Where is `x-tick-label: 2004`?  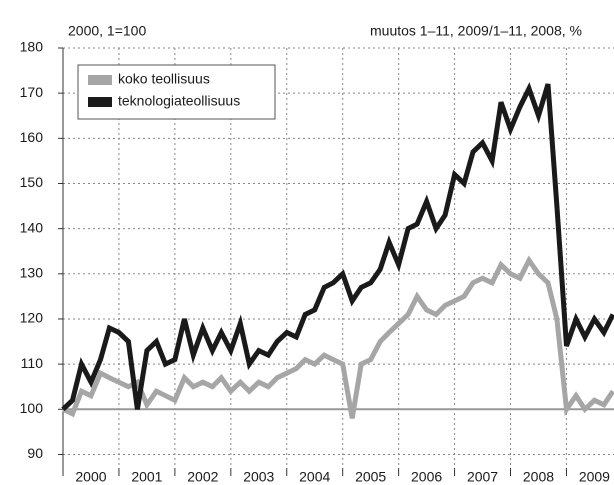
x-tick-label: 2004 is located at coordinates (314, 477).